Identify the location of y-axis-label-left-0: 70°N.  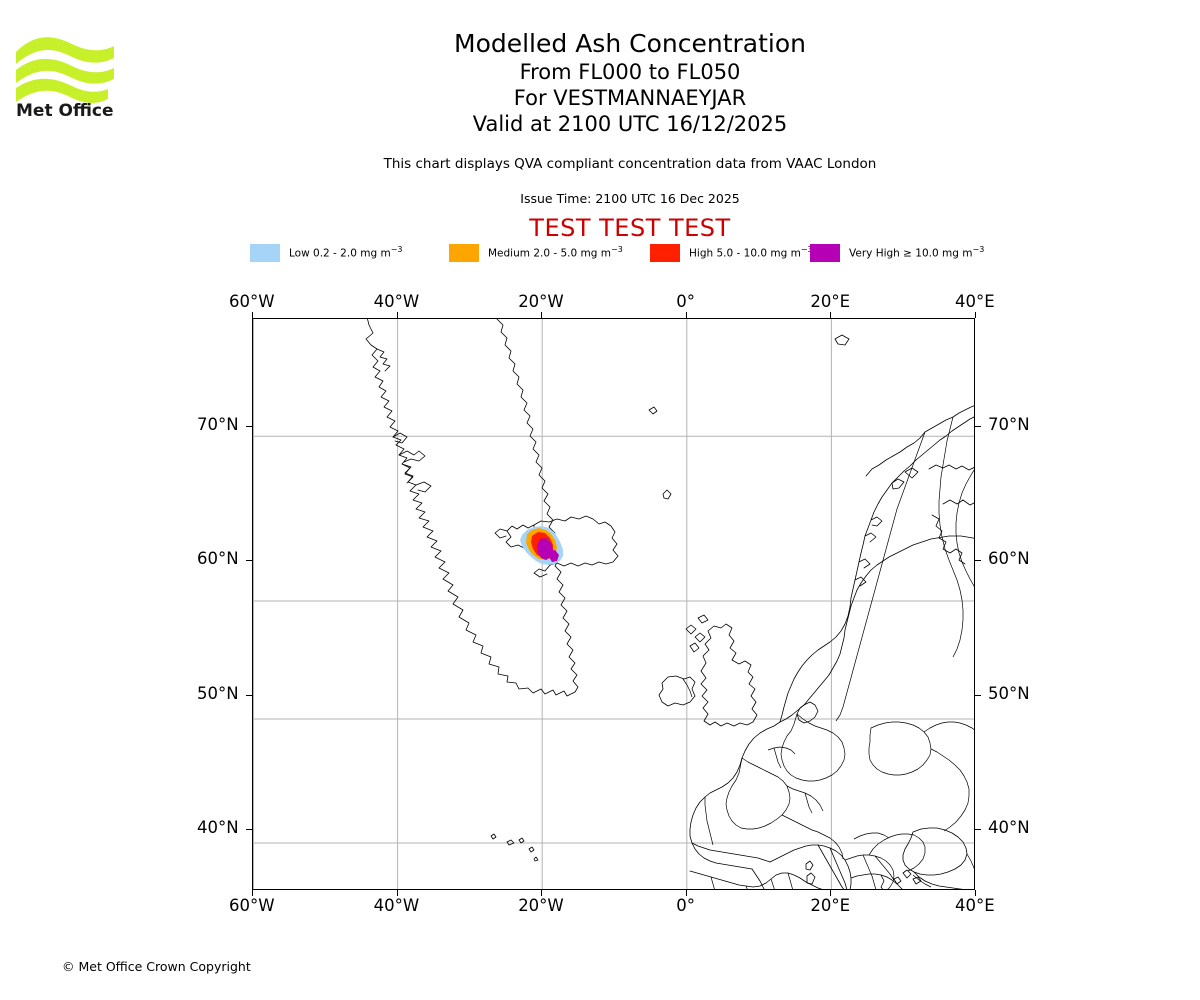
(218, 424).